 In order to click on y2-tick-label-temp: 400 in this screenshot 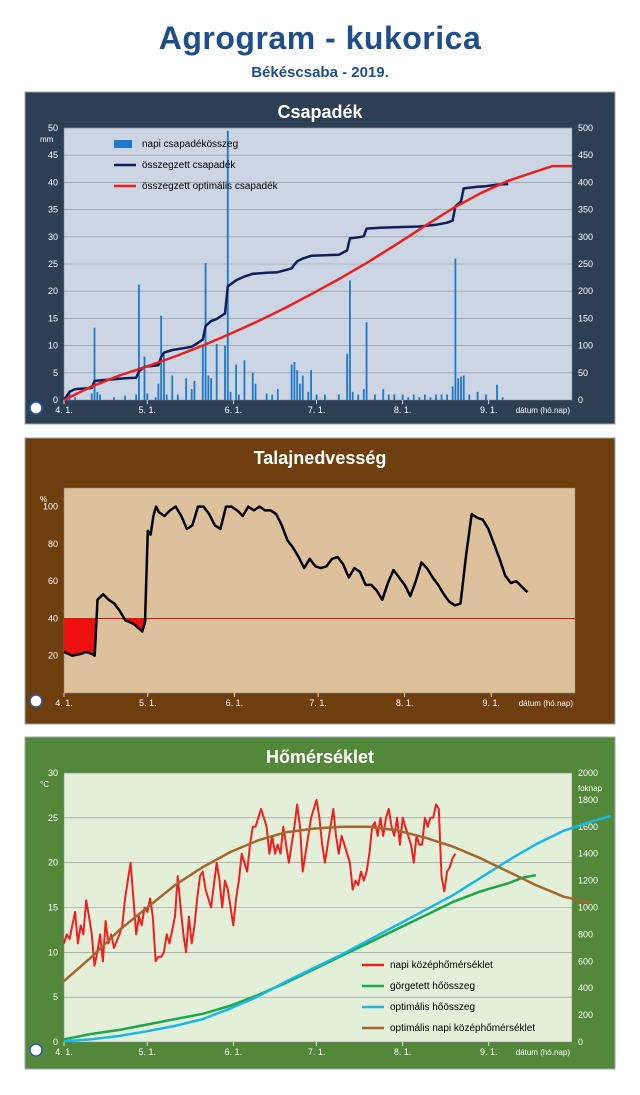, I will do `click(585, 988)`.